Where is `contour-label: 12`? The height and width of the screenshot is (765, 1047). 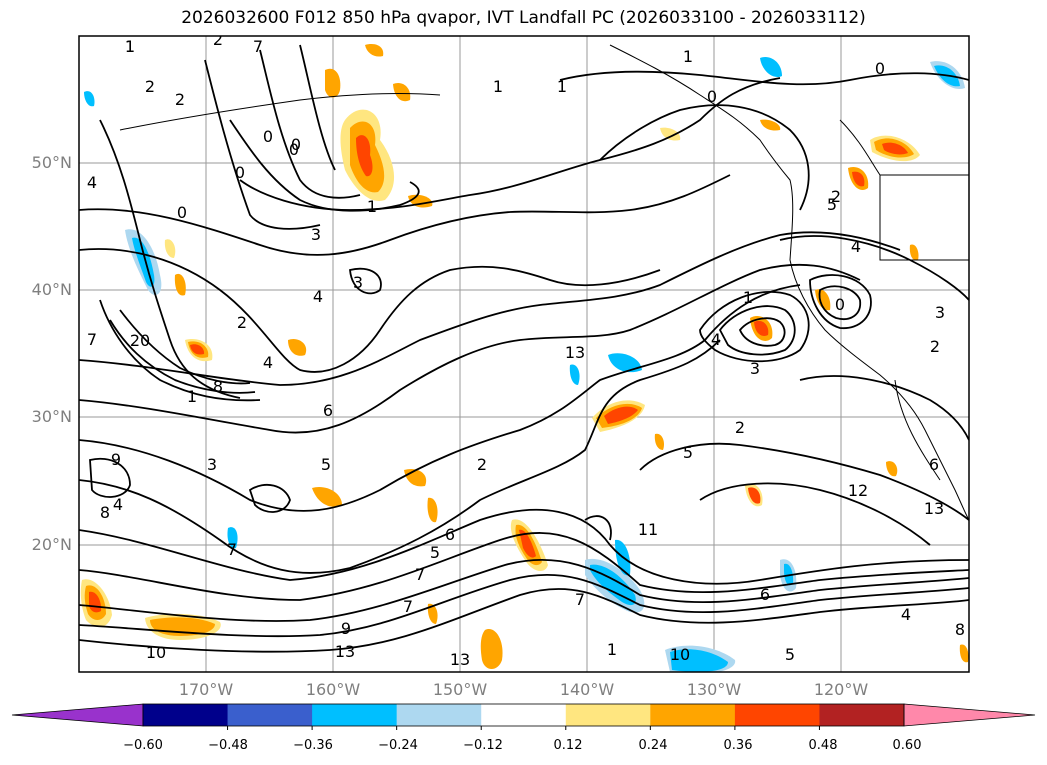
contour-label: 12 is located at coordinates (858, 490).